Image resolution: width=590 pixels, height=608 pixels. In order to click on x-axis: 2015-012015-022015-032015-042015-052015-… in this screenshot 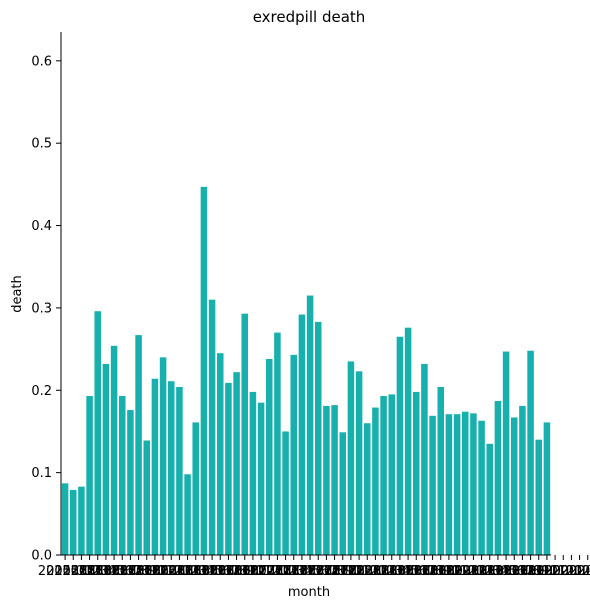, I will do `click(314, 566)`.